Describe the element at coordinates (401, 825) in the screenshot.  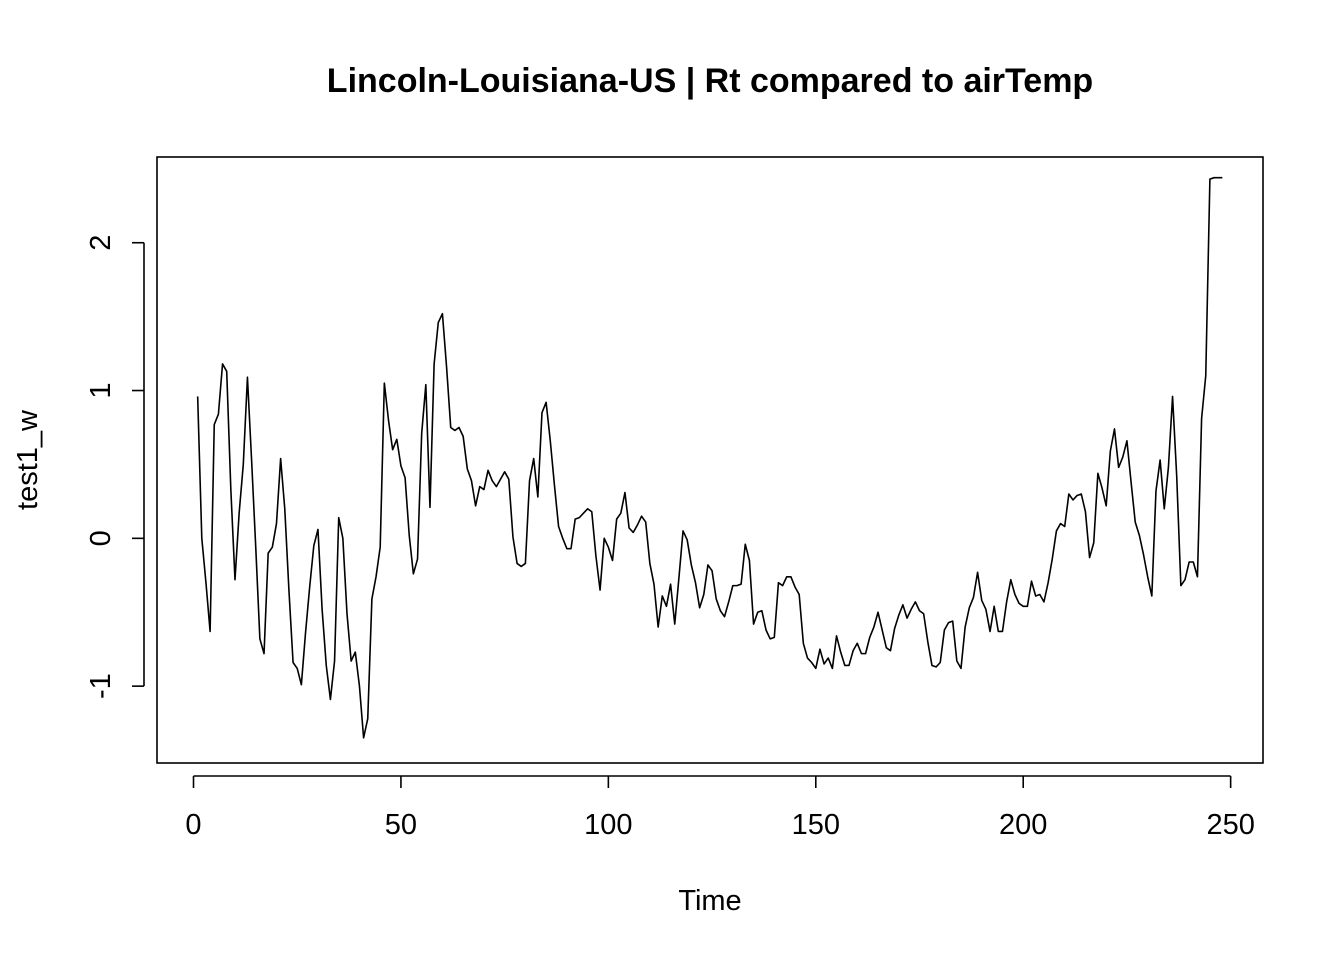
I see `x-tick-label: 50` at that location.